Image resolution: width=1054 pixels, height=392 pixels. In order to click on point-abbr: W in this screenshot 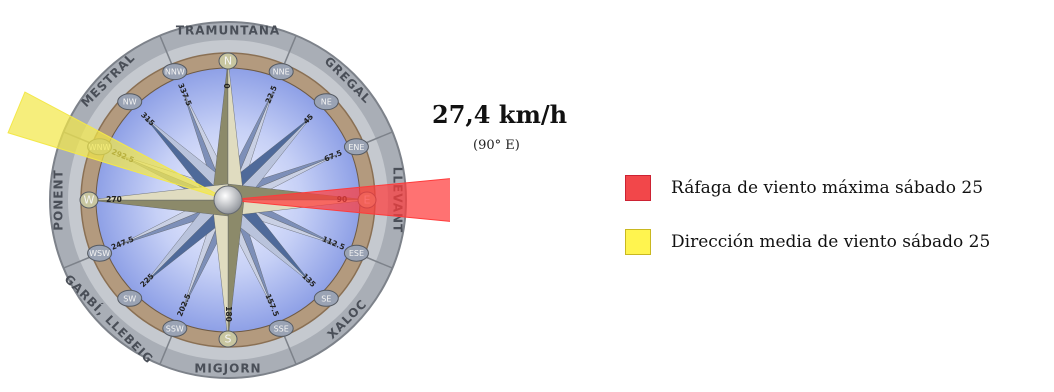, I will do `click(89, 200)`.